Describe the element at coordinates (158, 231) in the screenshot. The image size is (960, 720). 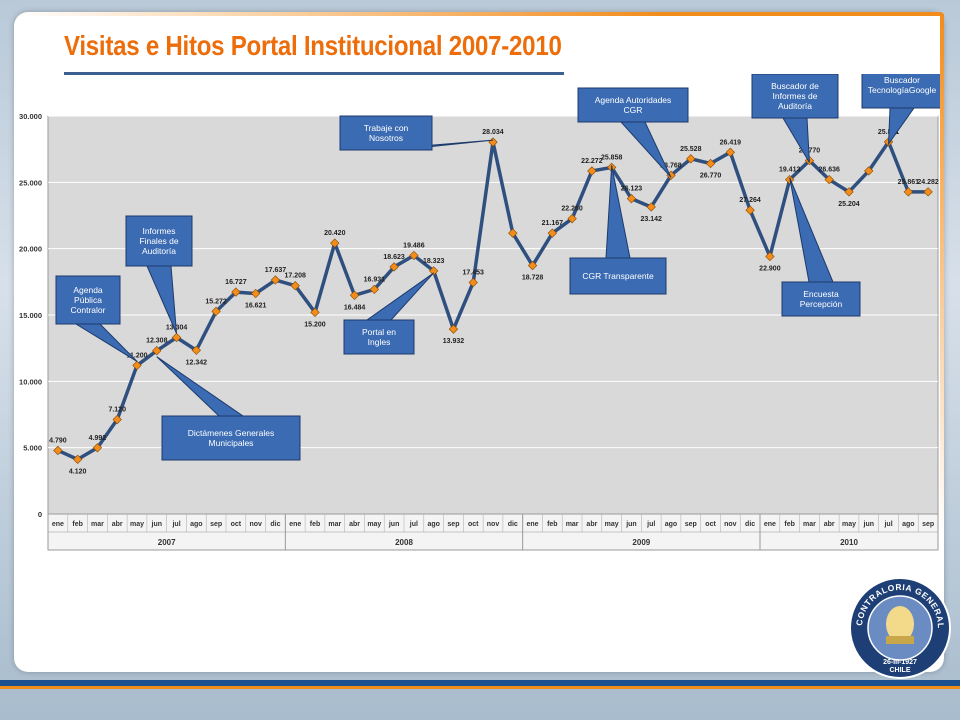
I see `callout-line: Informes` at that location.